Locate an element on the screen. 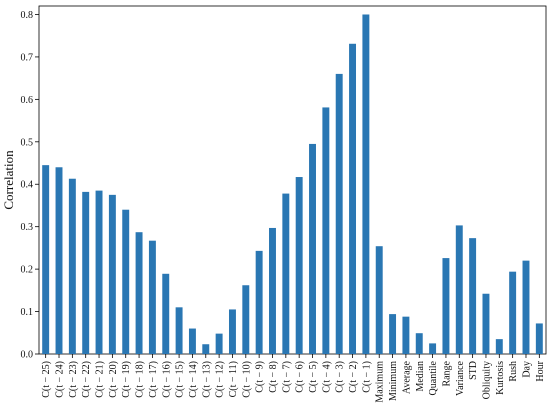 Image resolution: width=550 pixels, height=414 pixels. x-tick-label: Median is located at coordinates (420, 376).